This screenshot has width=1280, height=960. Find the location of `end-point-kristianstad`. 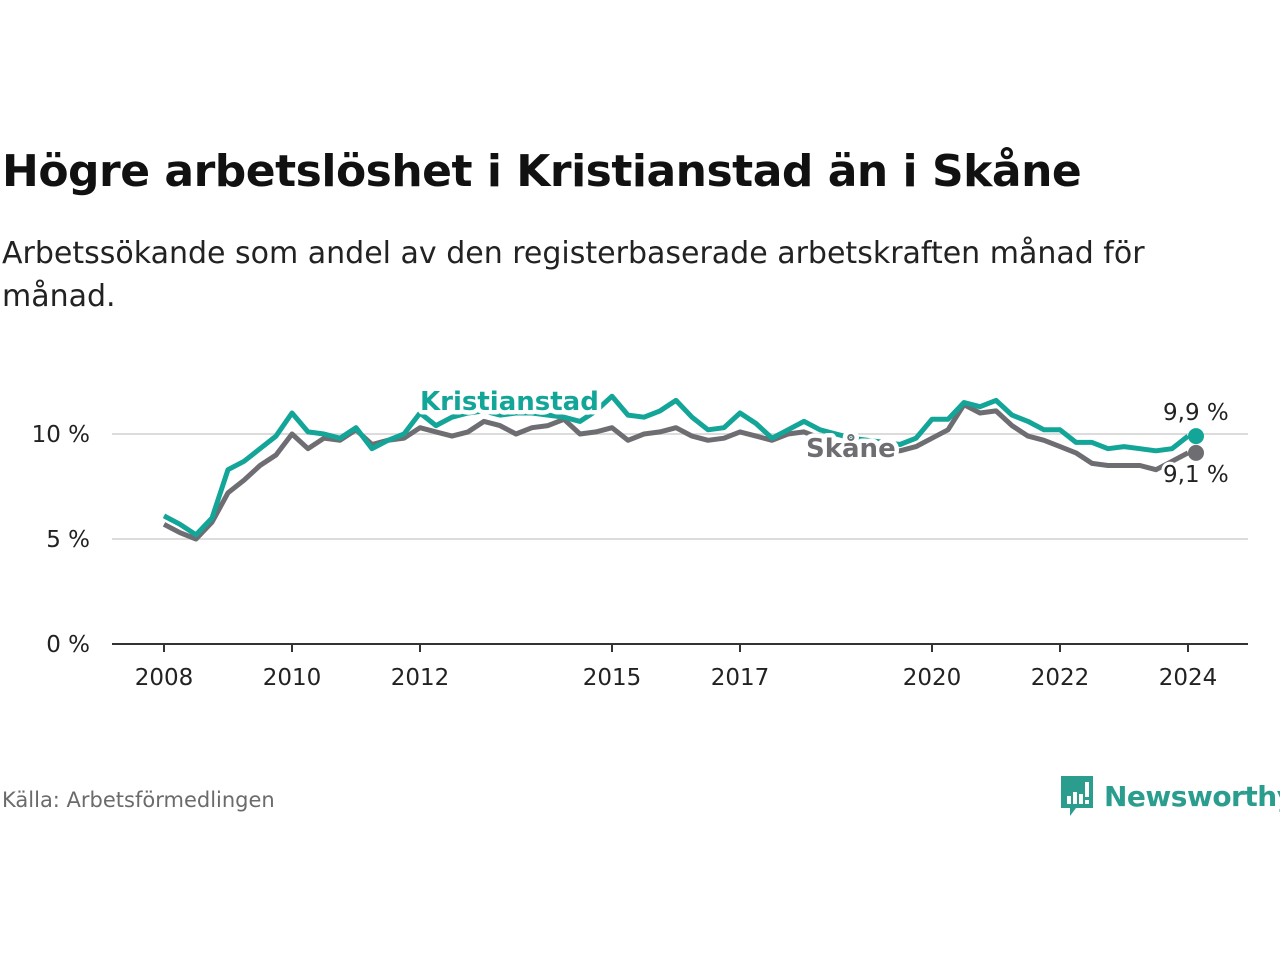

end-point-kristianstad is located at coordinates (1196, 436).